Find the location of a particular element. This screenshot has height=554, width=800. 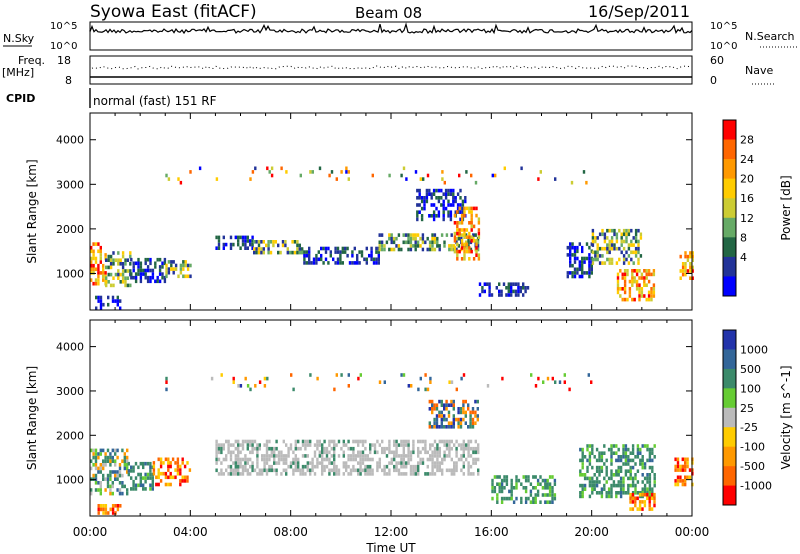

x-tick-label: 00:00 is located at coordinates (90, 532).